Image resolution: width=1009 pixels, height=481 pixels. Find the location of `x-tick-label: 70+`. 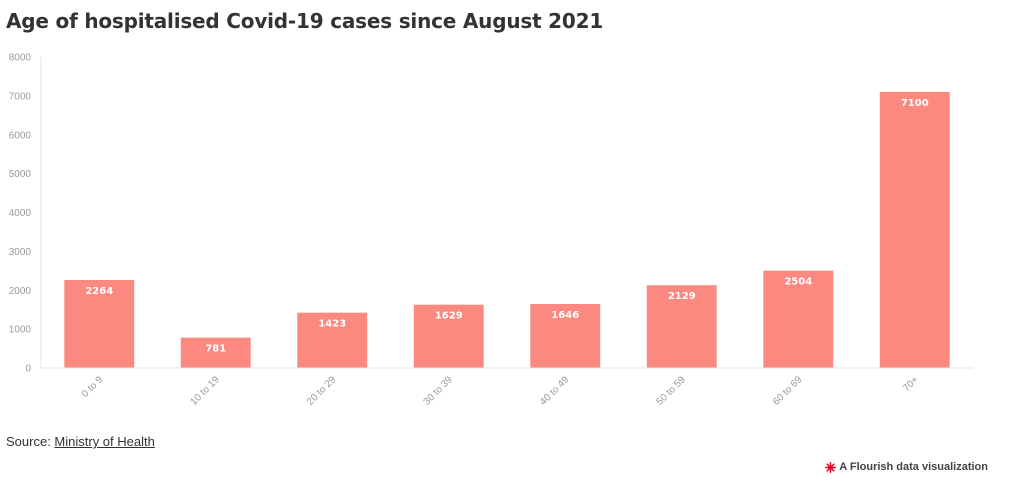

x-tick-label: 70+ is located at coordinates (911, 384).